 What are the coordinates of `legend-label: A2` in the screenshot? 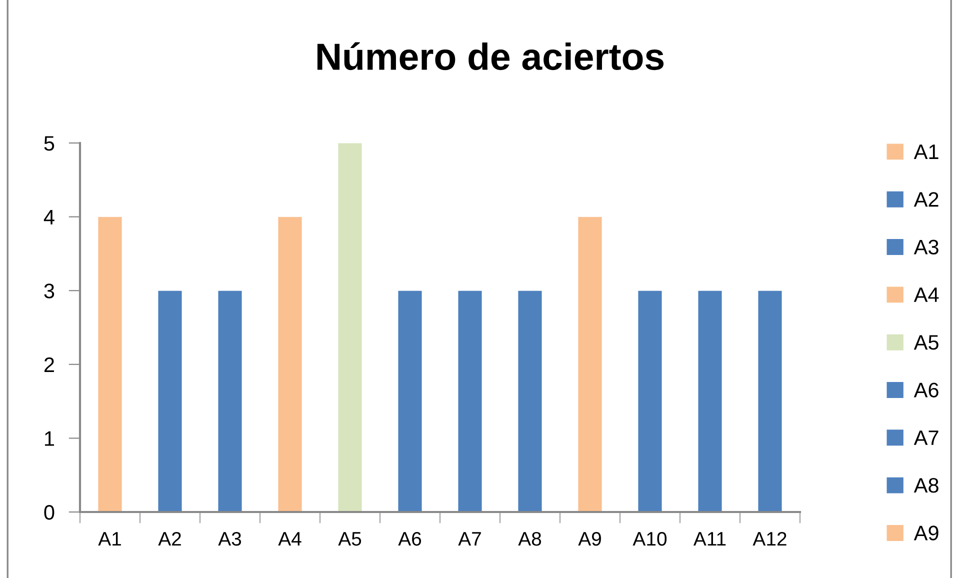 It's located at (926, 199).